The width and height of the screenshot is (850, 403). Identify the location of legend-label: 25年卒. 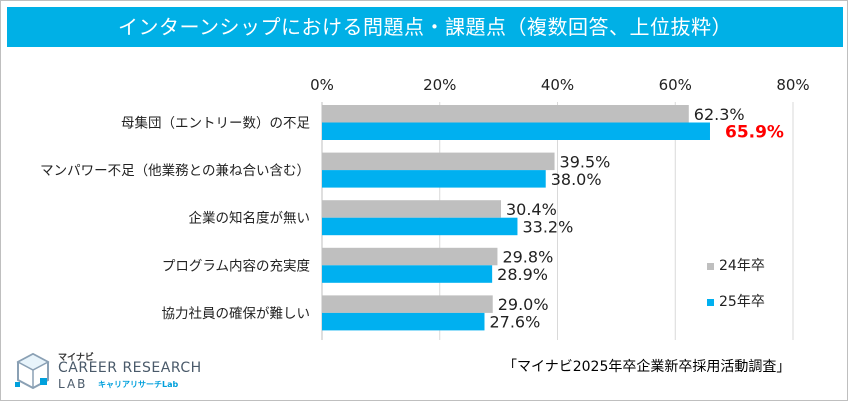
(742, 302).